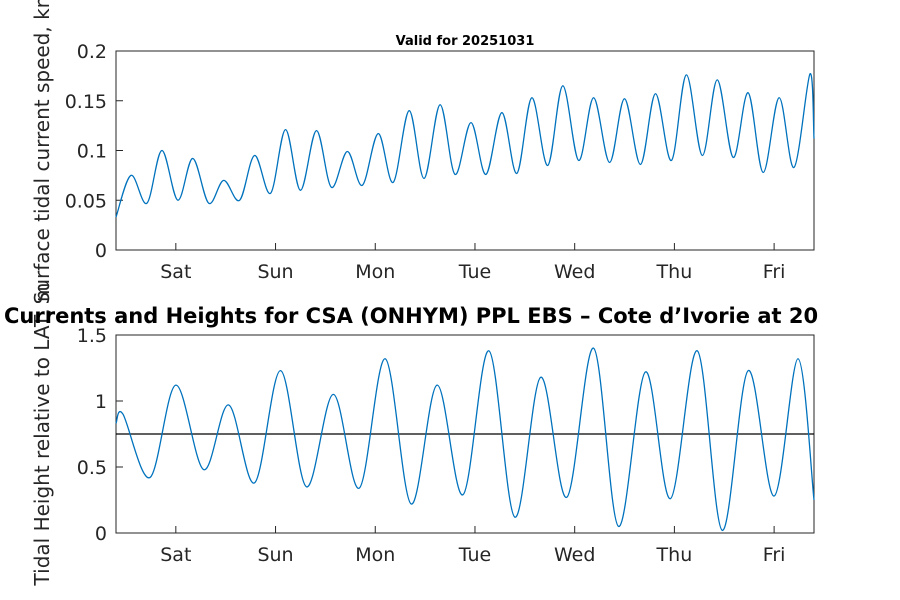 This screenshot has height=600, width=900. What do you see at coordinates (92, 468) in the screenshot?
I see `tidal-height-y-tick-label: 0.5` at bounding box center [92, 468].